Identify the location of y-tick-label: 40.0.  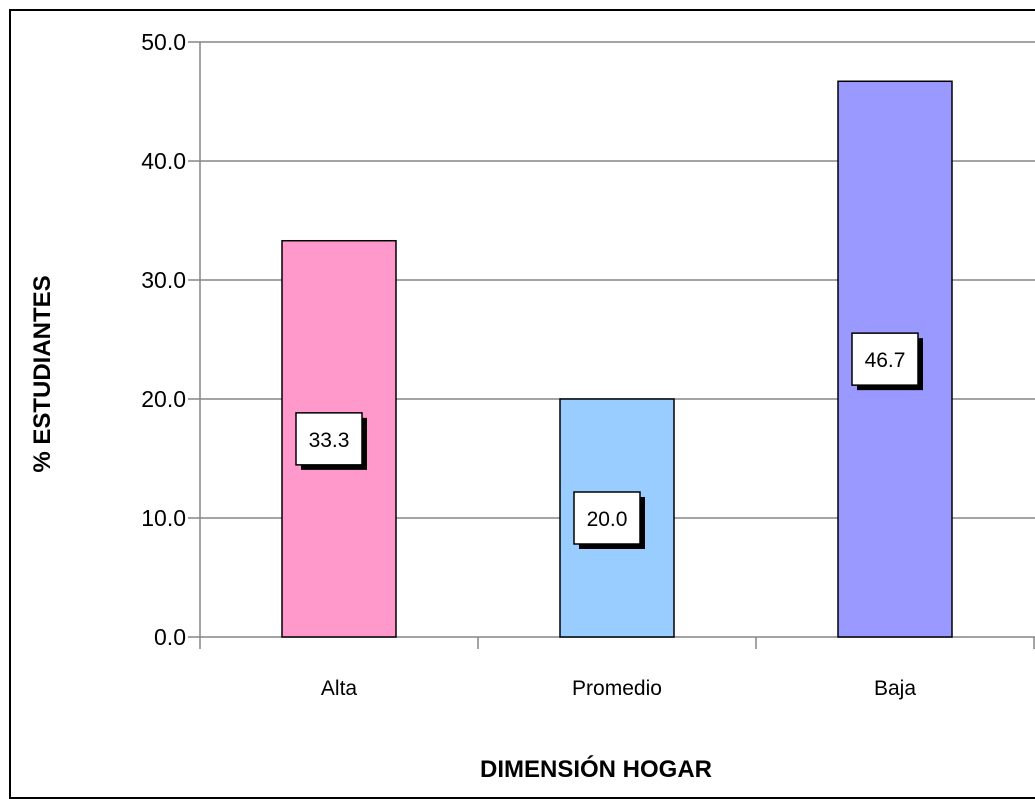
(163, 161).